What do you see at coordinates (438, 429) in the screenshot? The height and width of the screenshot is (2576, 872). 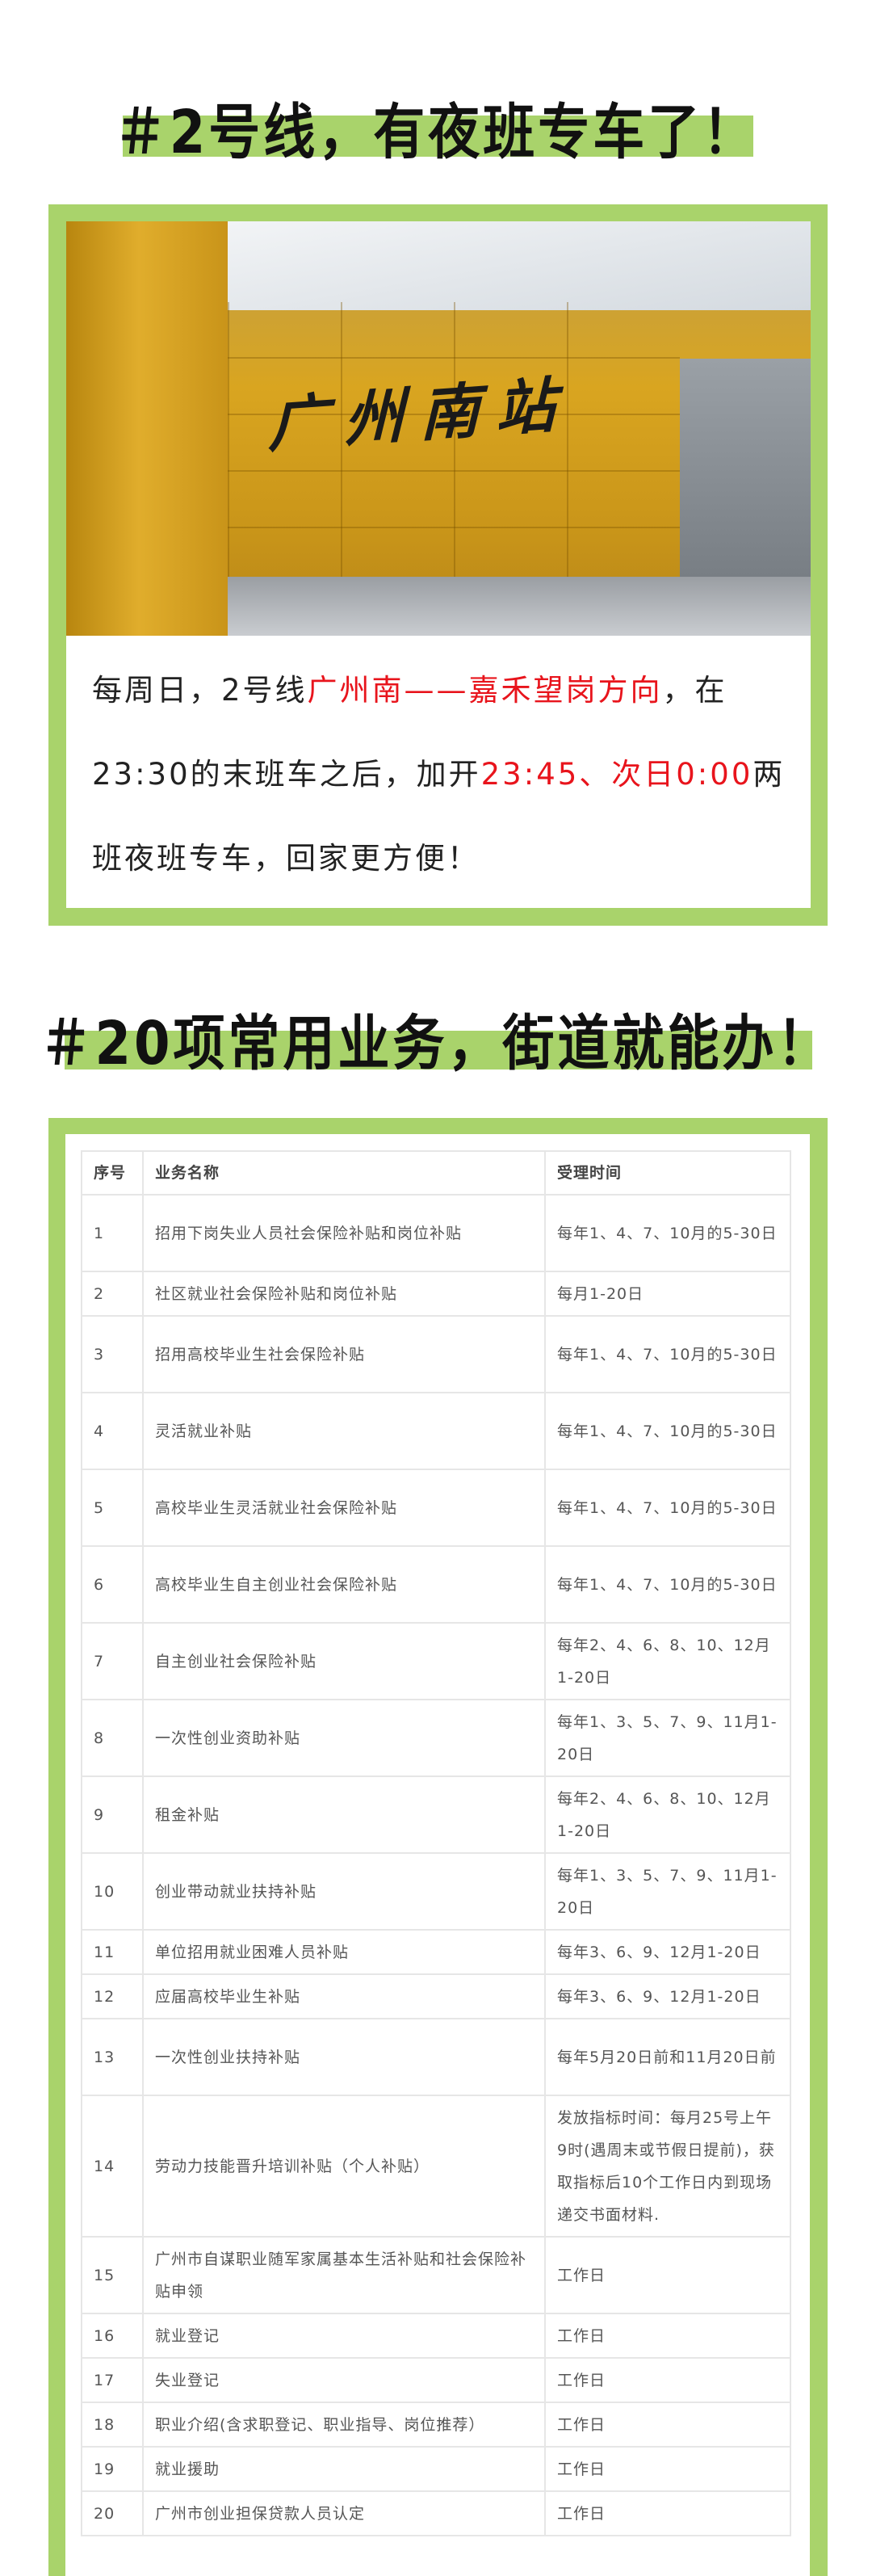 I see `guangzhou-south-station-photo: 广州南站` at bounding box center [438, 429].